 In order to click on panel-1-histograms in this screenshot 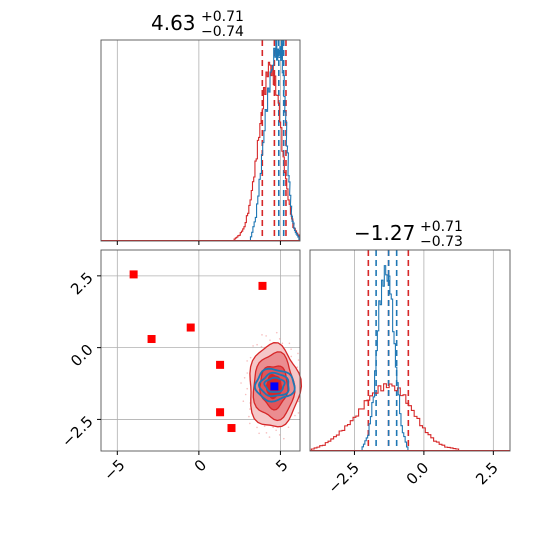, I will do `click(200, 140)`.